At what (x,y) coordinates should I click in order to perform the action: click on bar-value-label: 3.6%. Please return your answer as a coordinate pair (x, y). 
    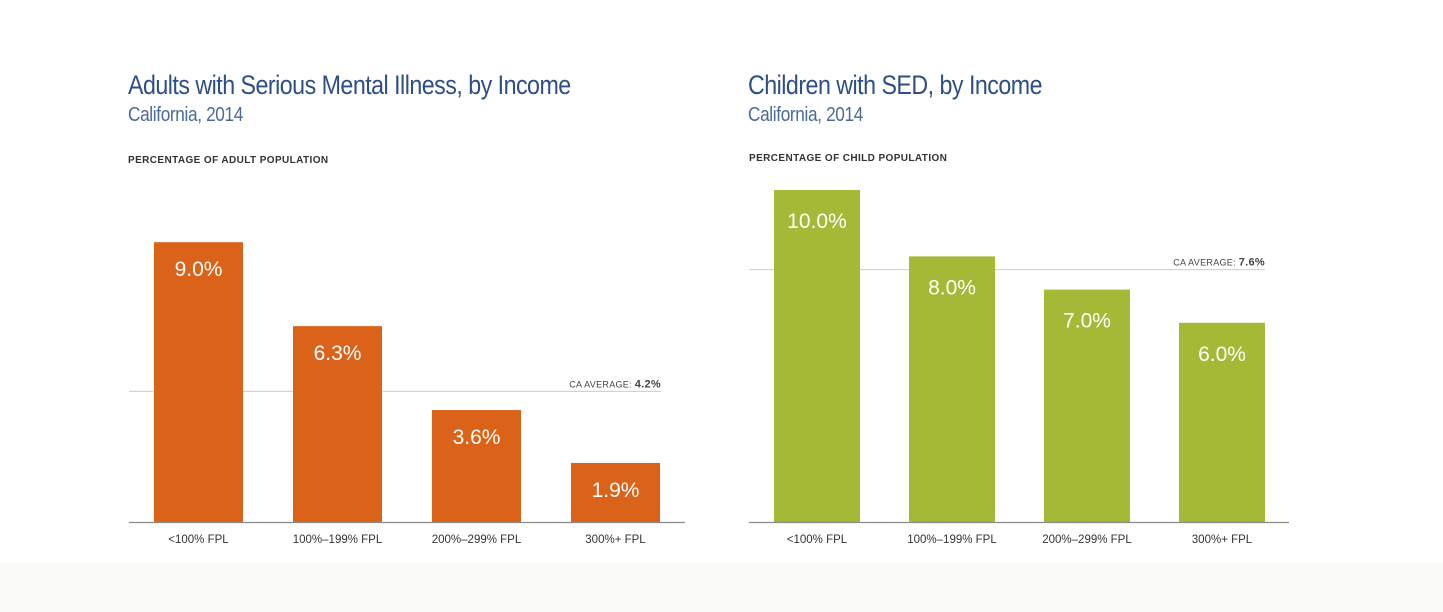
    Looking at the image, I should click on (477, 437).